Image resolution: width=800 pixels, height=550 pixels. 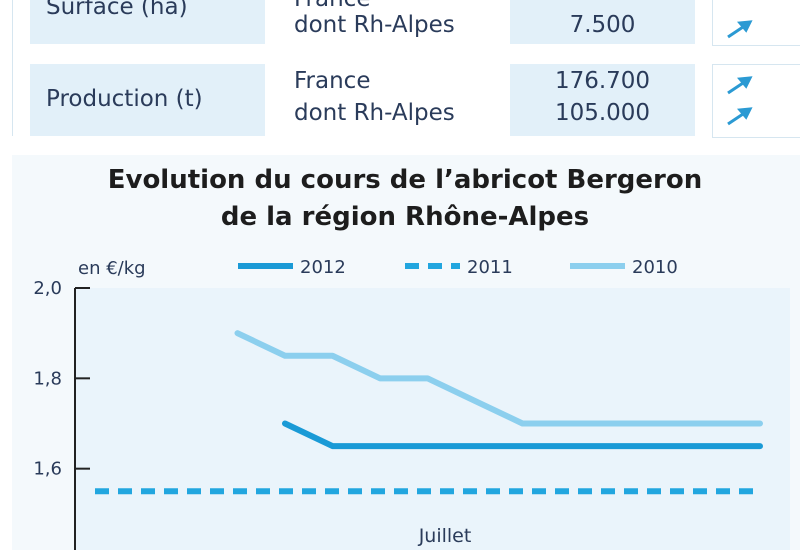 What do you see at coordinates (323, 267) in the screenshot?
I see `legend-label: 2012` at bounding box center [323, 267].